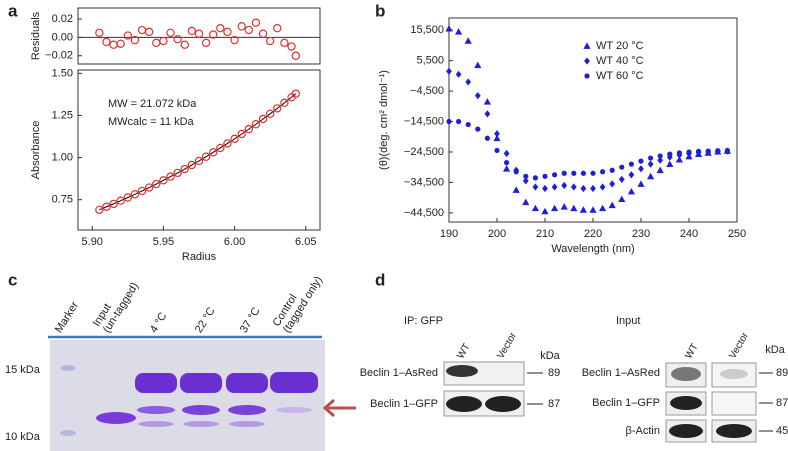 The height and width of the screenshot is (451, 788). Describe the element at coordinates (404, 404) in the screenshot. I see `blot-row-label: Beclin 1–GFP` at that location.